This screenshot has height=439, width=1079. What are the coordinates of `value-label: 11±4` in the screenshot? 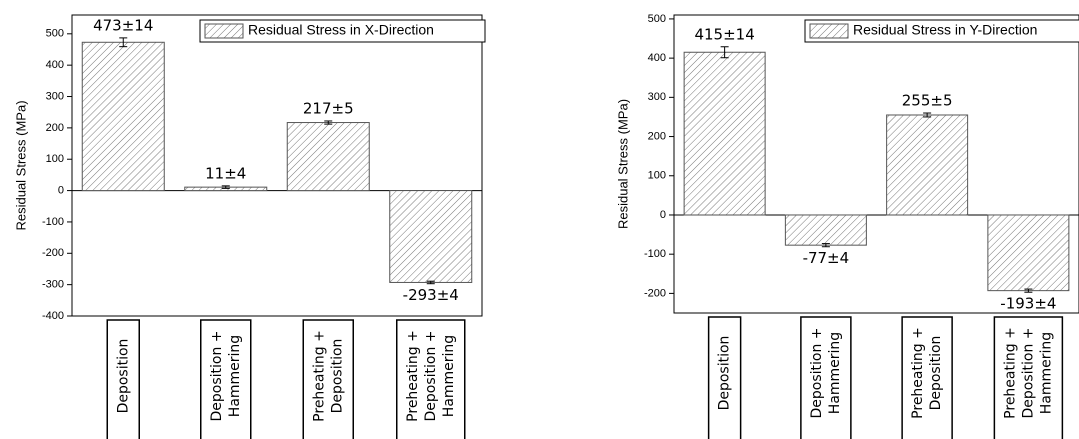 It's located at (225, 173).